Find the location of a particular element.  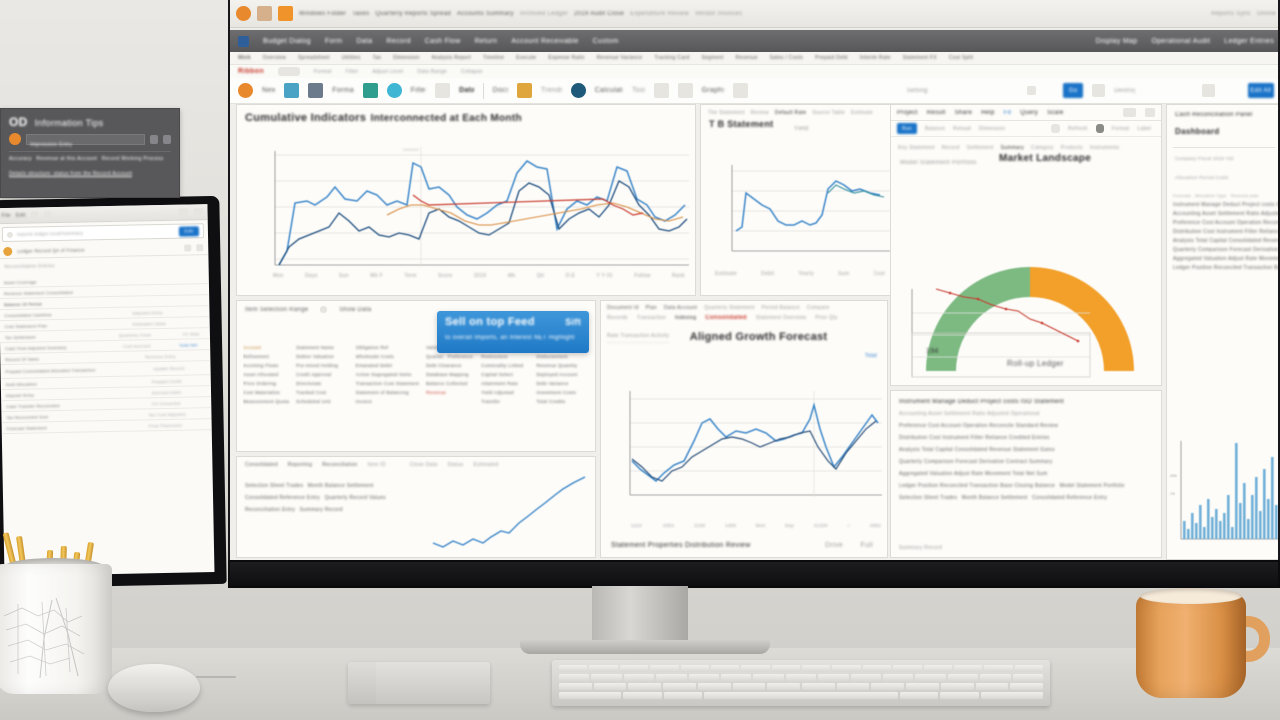

lp-grid-icon is located at coordinates (200, 248).